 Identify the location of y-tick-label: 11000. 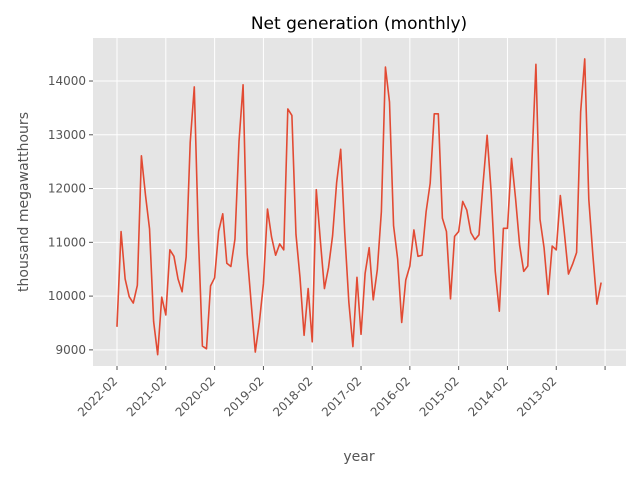
(67, 242).